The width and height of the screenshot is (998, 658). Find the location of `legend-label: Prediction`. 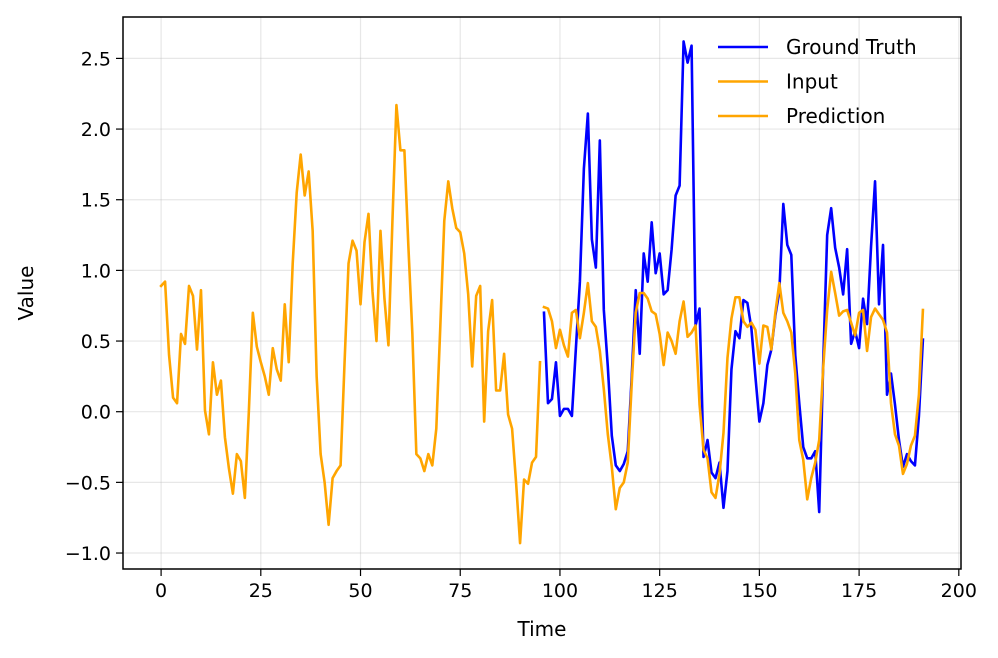

legend-label: Prediction is located at coordinates (835, 116).